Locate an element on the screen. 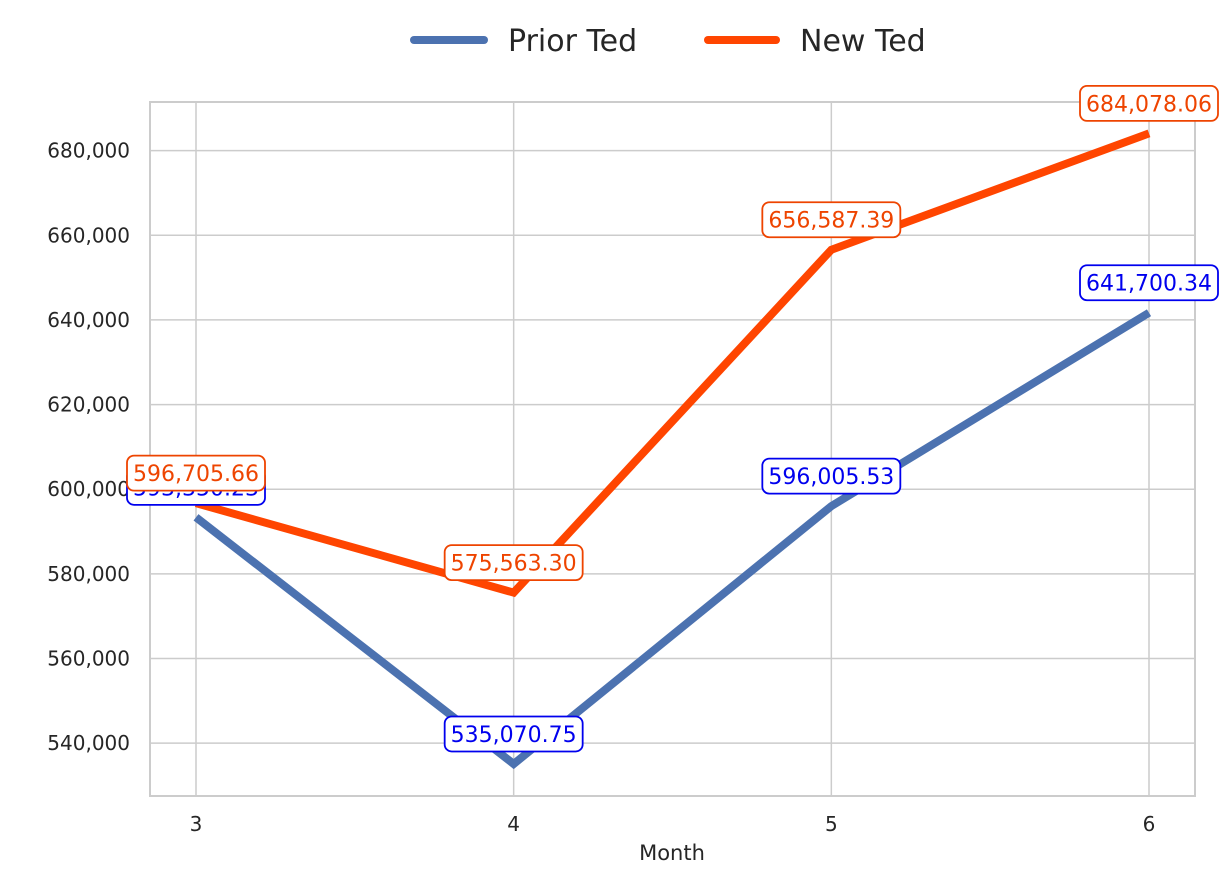 The width and height of the screenshot is (1225, 881). svg-text: 535,070.75 is located at coordinates (514, 735).